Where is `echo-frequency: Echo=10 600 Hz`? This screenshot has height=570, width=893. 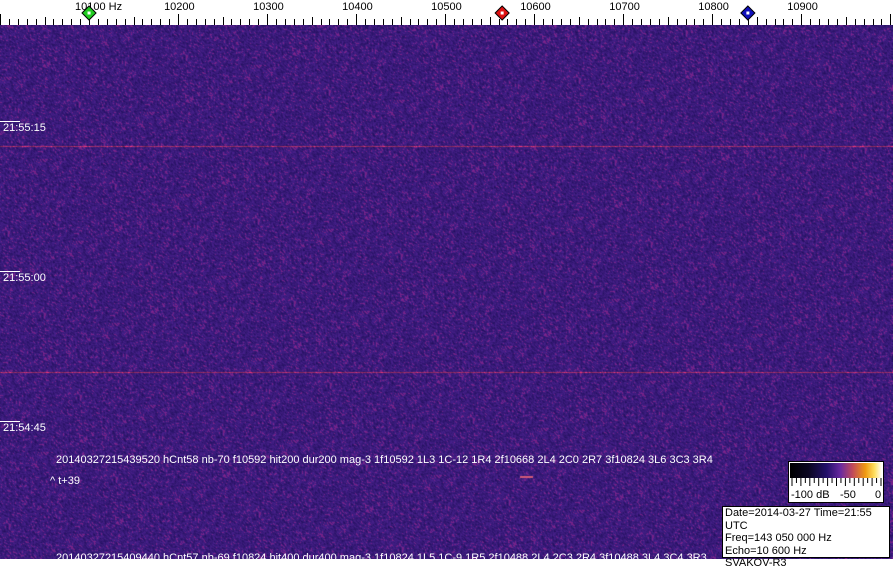
echo-frequency: Echo=10 600 Hz is located at coordinates (766, 550).